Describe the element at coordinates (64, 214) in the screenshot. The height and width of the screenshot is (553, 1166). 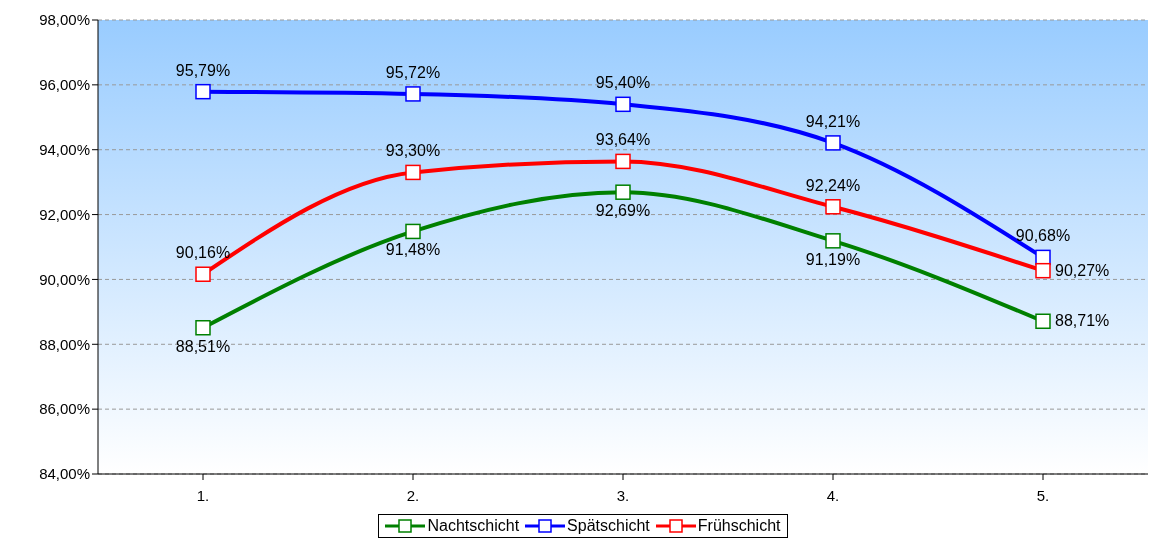
I see `y-tick-label: 92,00%` at that location.